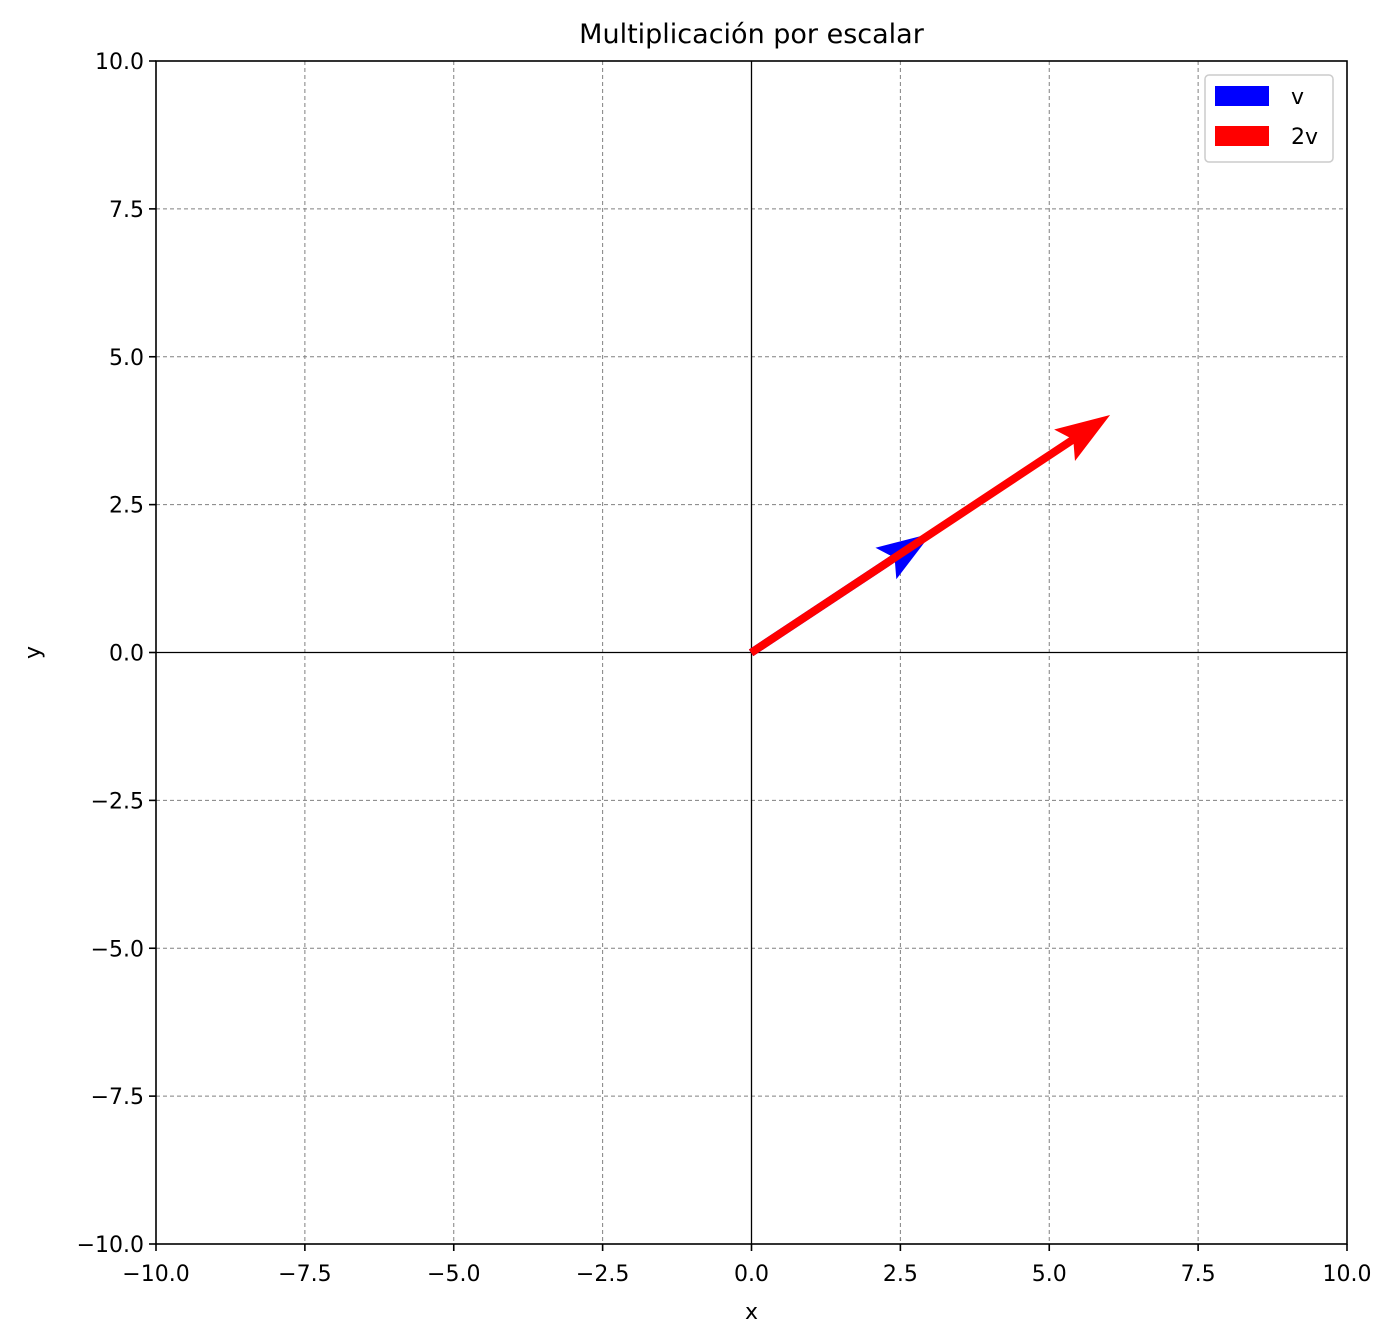 The width and height of the screenshot is (1395, 1344). I want to click on legend: v 2v, so click(1269, 118).